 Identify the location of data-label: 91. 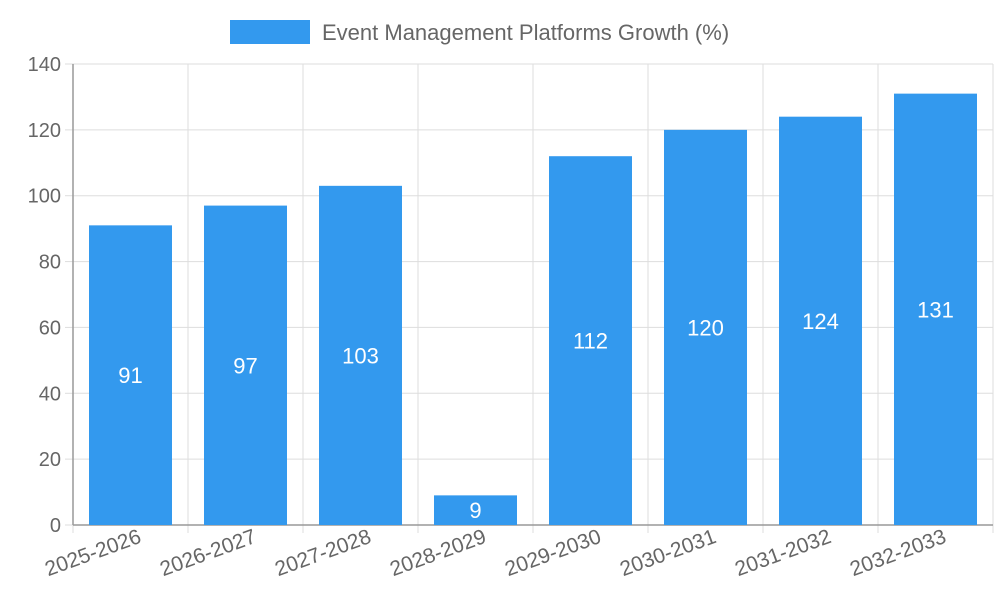
(130, 375).